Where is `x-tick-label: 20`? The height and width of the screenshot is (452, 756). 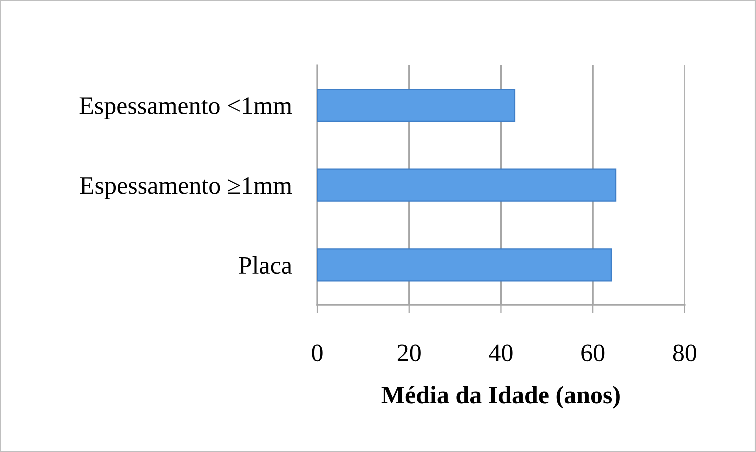
x-tick-label: 20 is located at coordinates (409, 353).